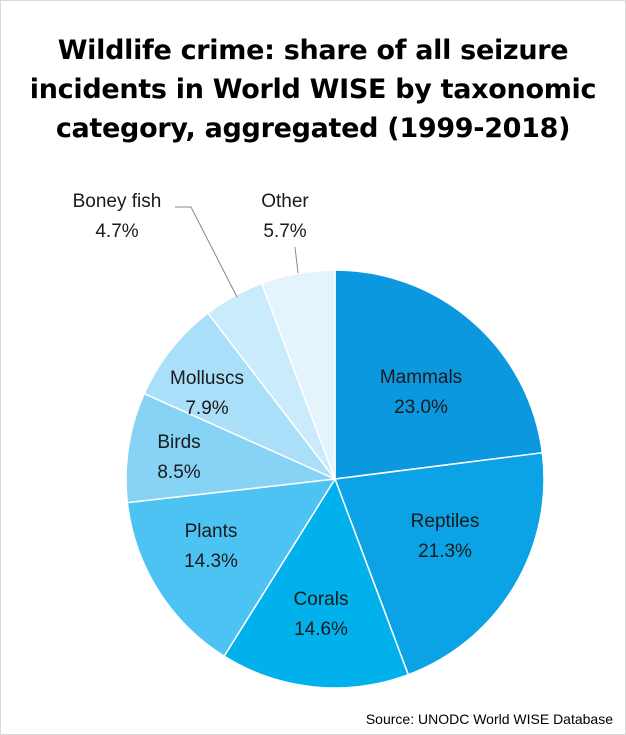  Describe the element at coordinates (421, 377) in the screenshot. I see `slice-label-mammals: Mammals` at that location.